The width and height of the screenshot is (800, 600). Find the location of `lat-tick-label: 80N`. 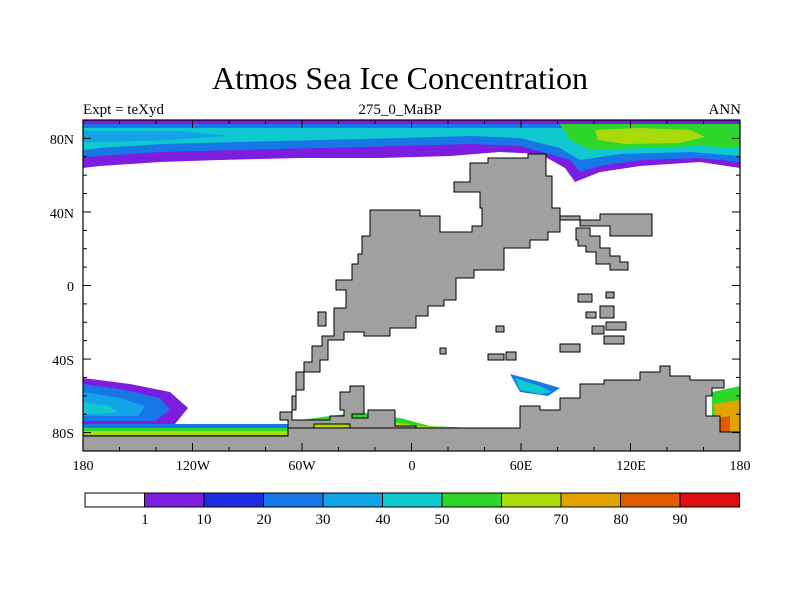

lat-tick-label: 80N is located at coordinates (62, 140).